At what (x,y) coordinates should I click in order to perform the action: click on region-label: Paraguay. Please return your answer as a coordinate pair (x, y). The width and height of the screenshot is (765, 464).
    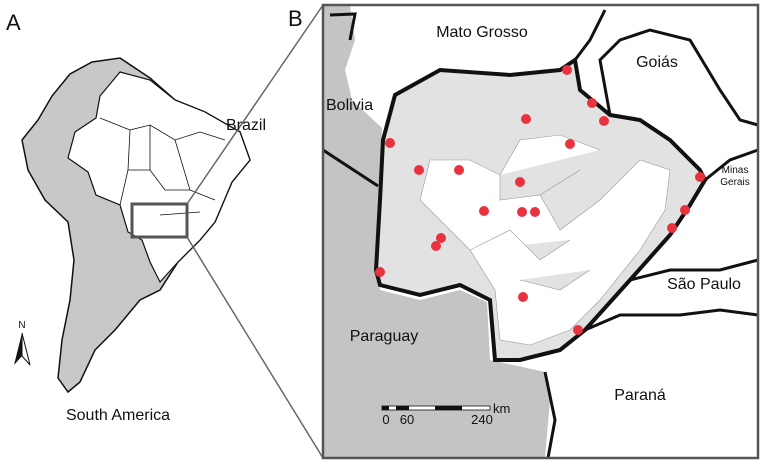
    Looking at the image, I should click on (384, 336).